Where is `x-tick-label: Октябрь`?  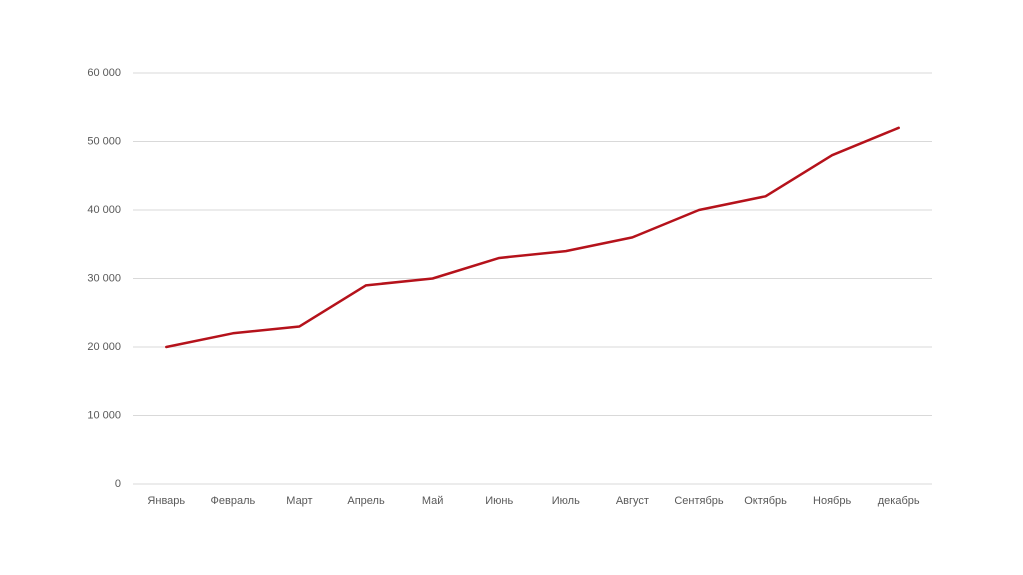 x-tick-label: Октябрь is located at coordinates (765, 501).